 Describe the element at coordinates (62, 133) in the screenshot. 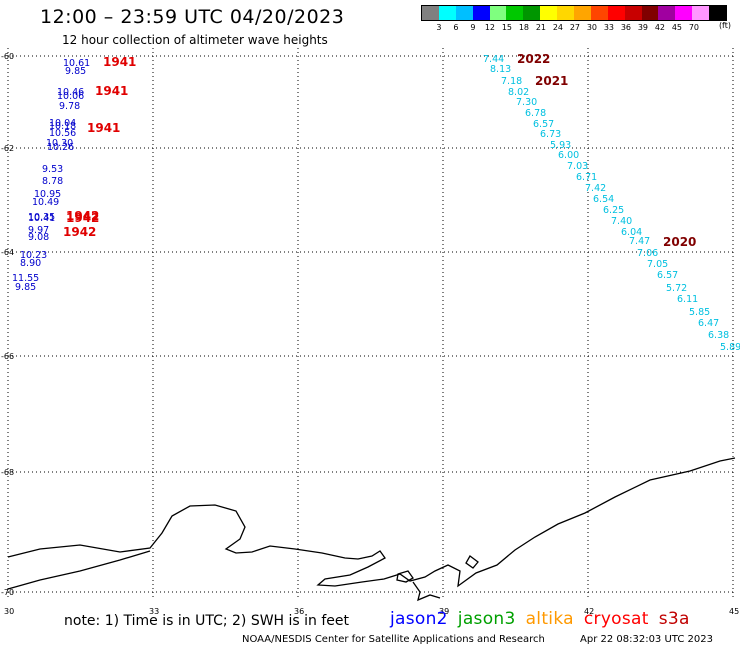

I see `wave-height-value: 10.56` at that location.